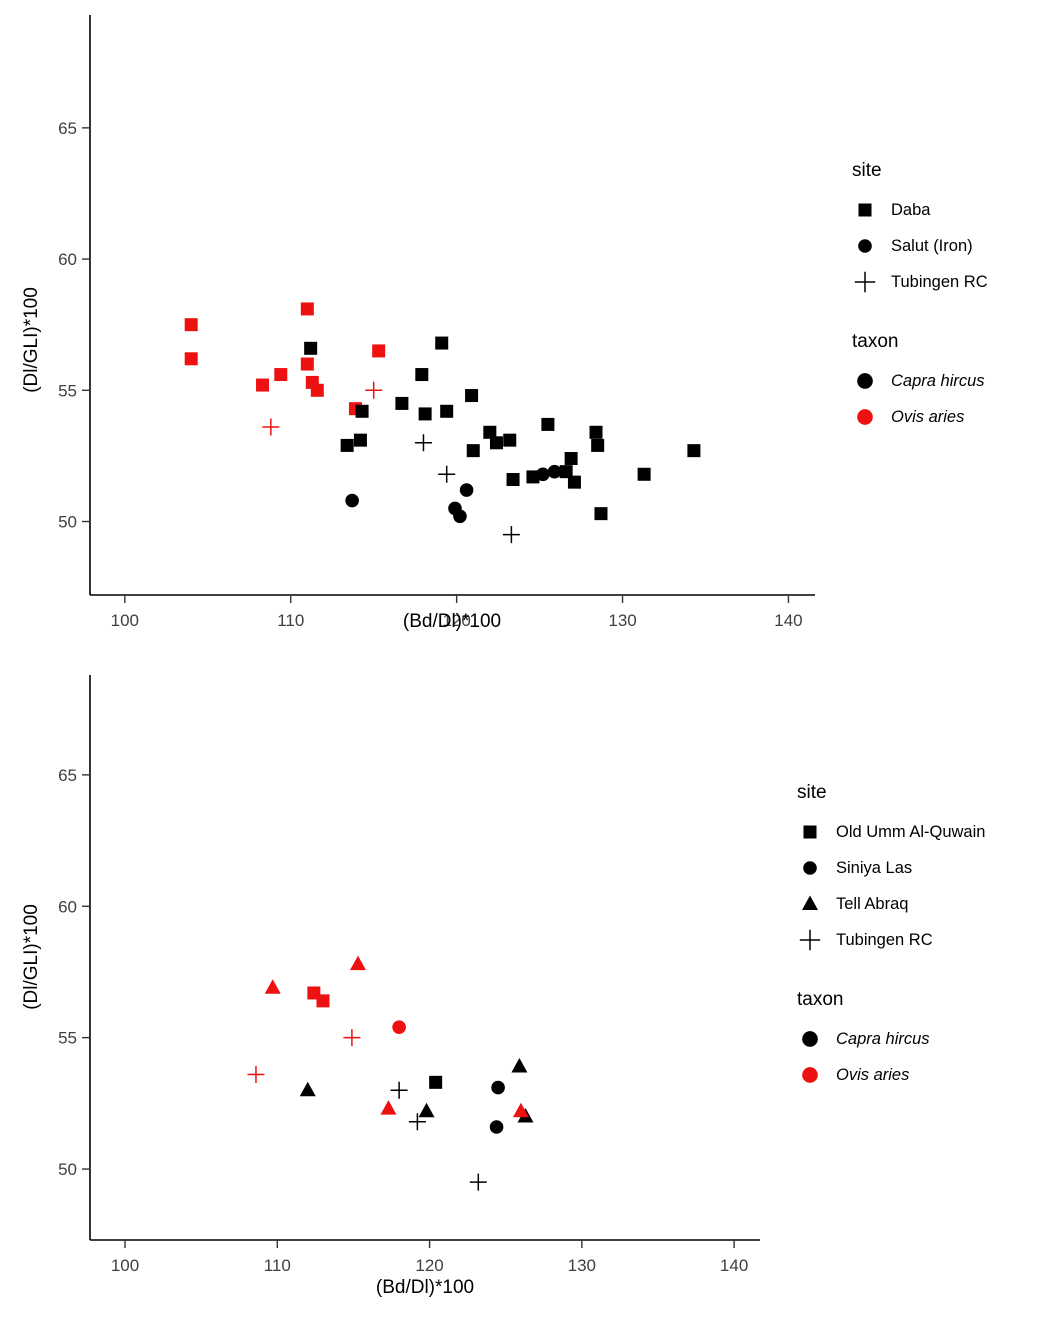 This screenshot has height=1333, width=1051. Describe the element at coordinates (399, 1027) in the screenshot. I see `data-point-circle-ovis` at that location.